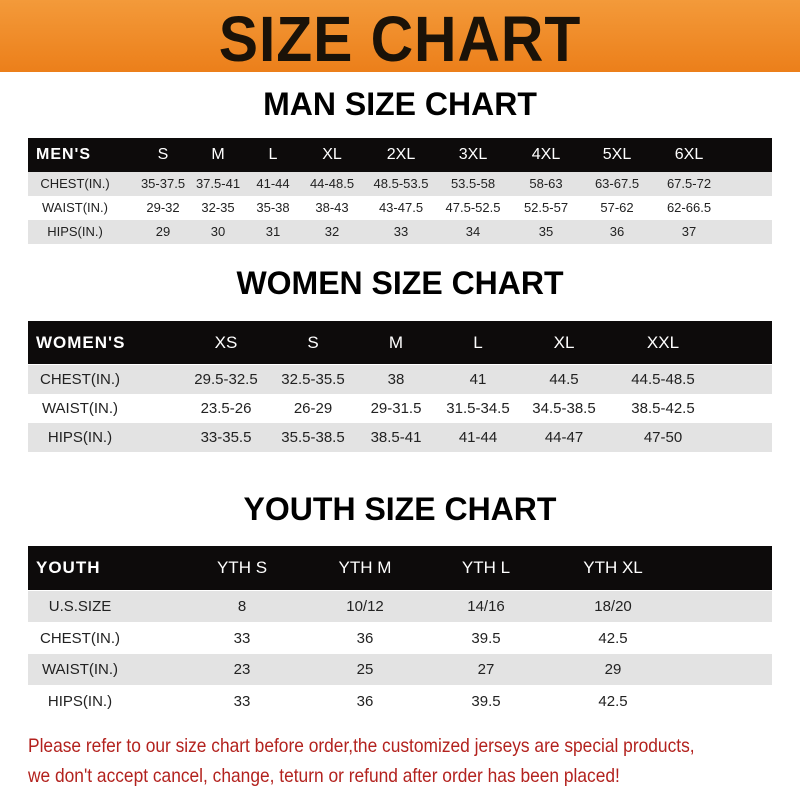 Image resolution: width=800 pixels, height=800 pixels. Describe the element at coordinates (64, 154) in the screenshot. I see `table-title-cell: MEN'S` at that location.